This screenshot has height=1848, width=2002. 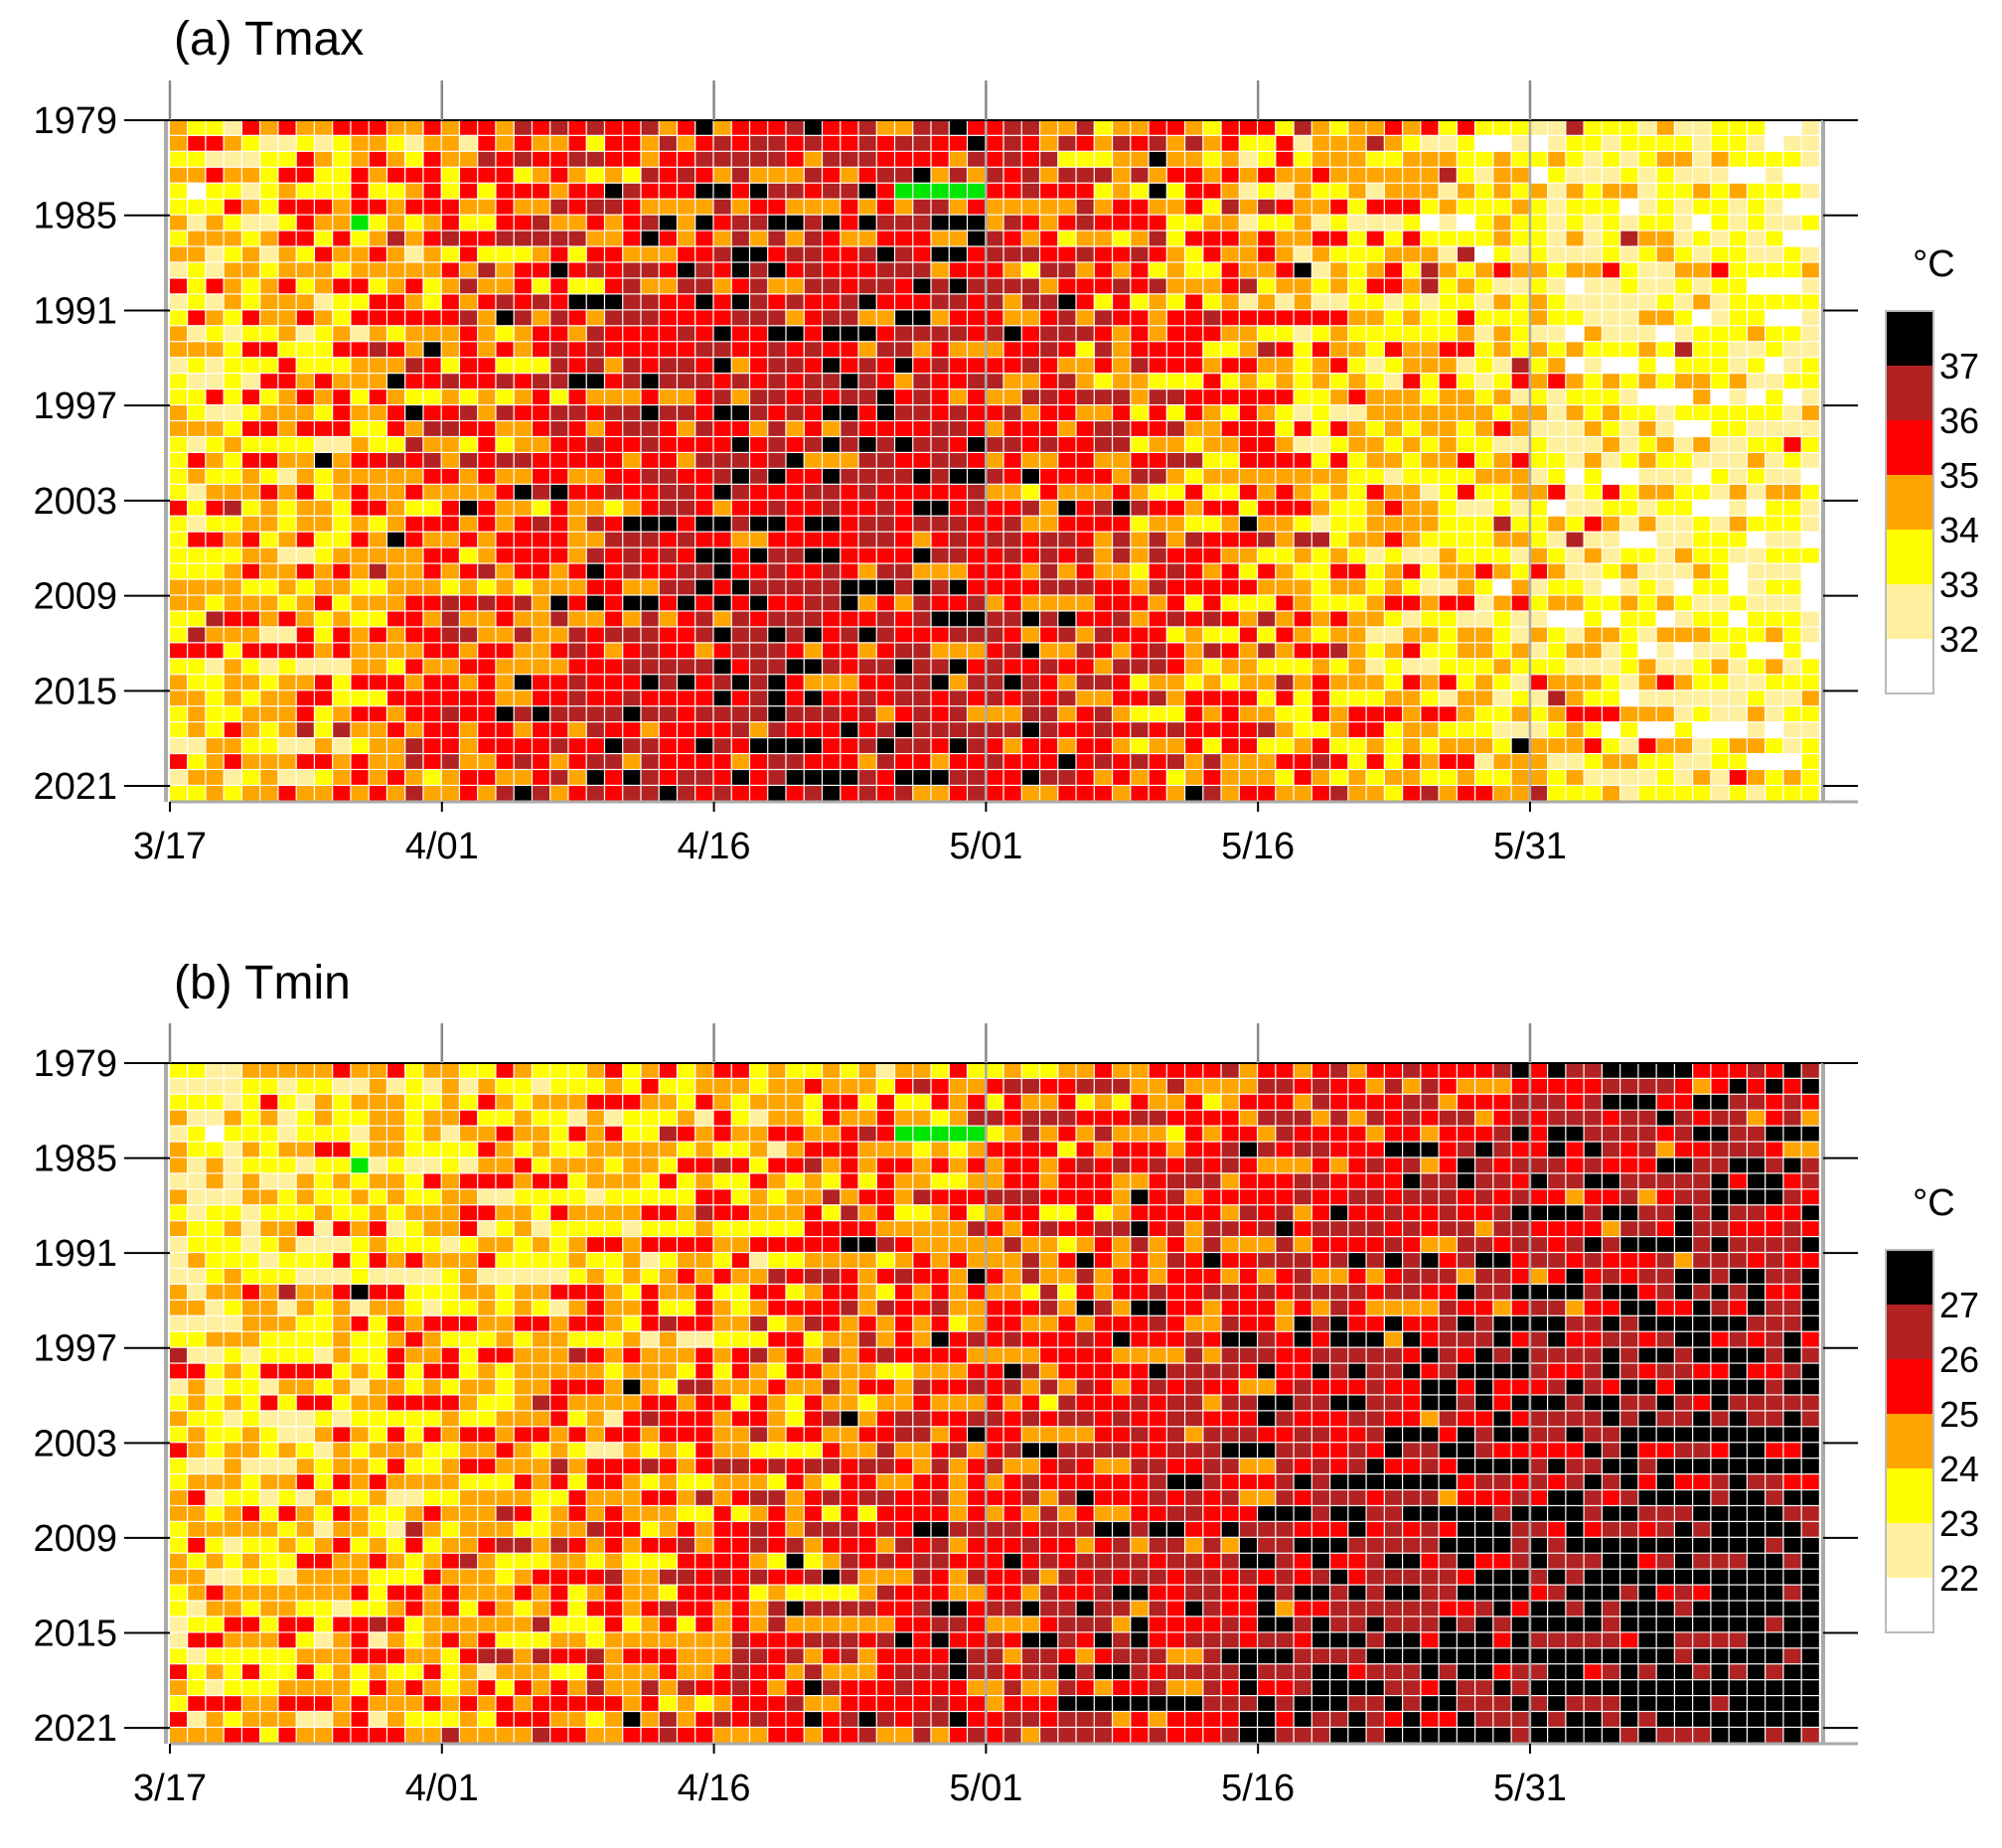 I want to click on colorbar-unit: °C, so click(x=1934, y=264).